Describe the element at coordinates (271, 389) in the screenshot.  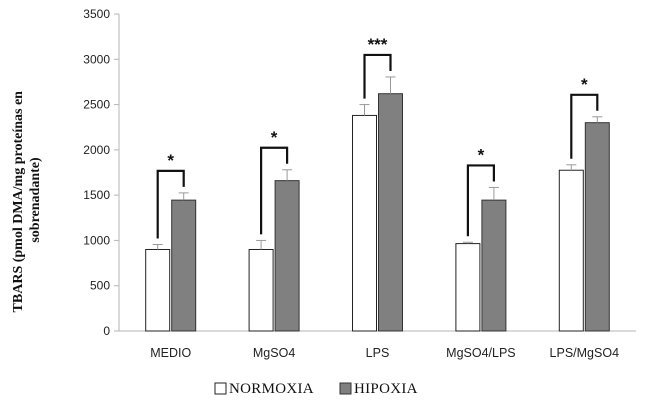
I see `legend-label-normoxia: NORMOXIA` at that location.